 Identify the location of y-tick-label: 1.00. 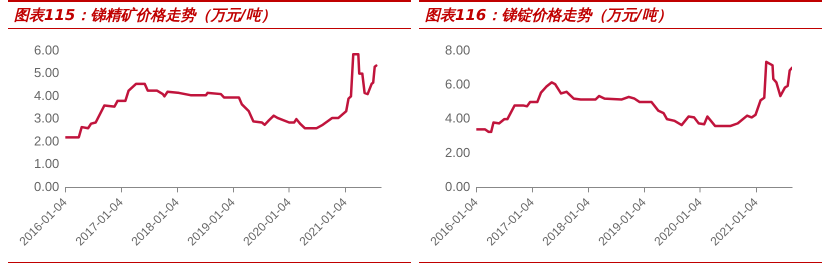
(47, 164).